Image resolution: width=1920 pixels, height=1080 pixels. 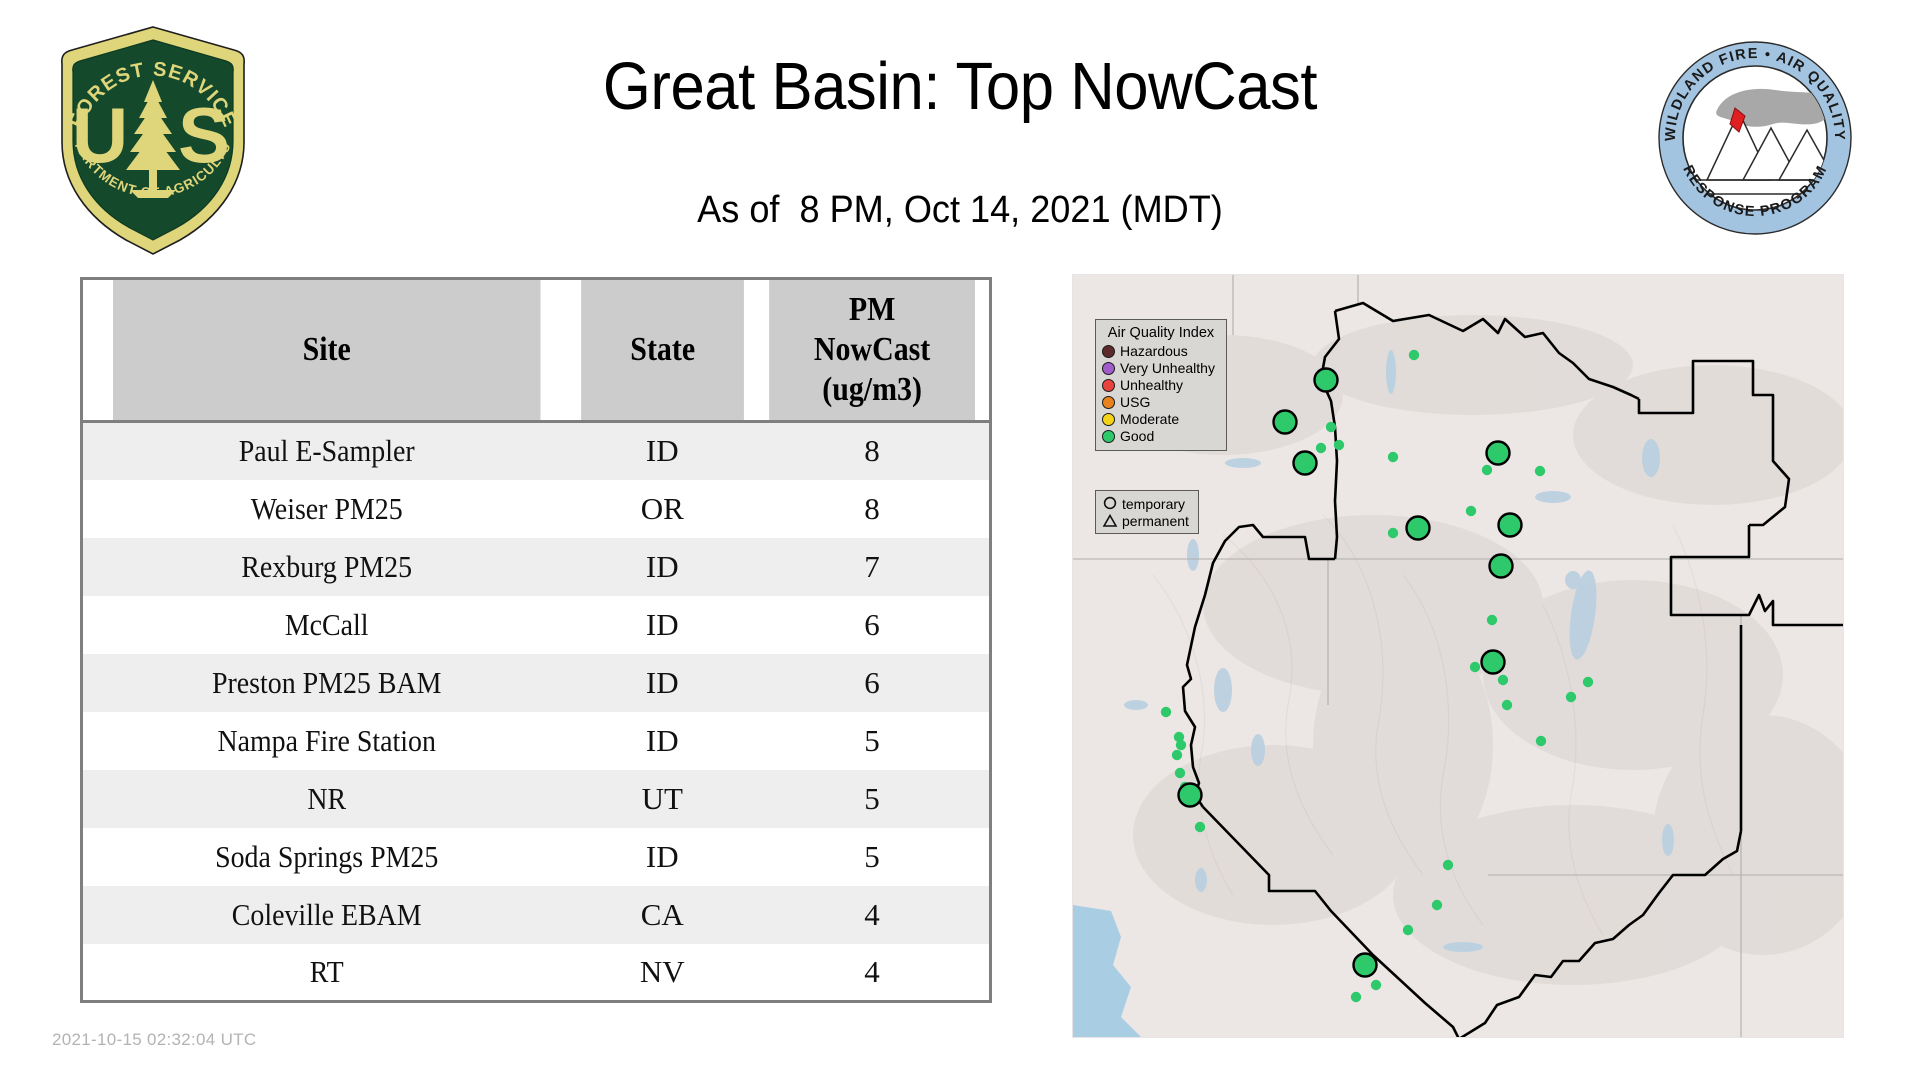 What do you see at coordinates (536, 508) in the screenshot?
I see `table-row: Weiser PM25 OR 8` at bounding box center [536, 508].